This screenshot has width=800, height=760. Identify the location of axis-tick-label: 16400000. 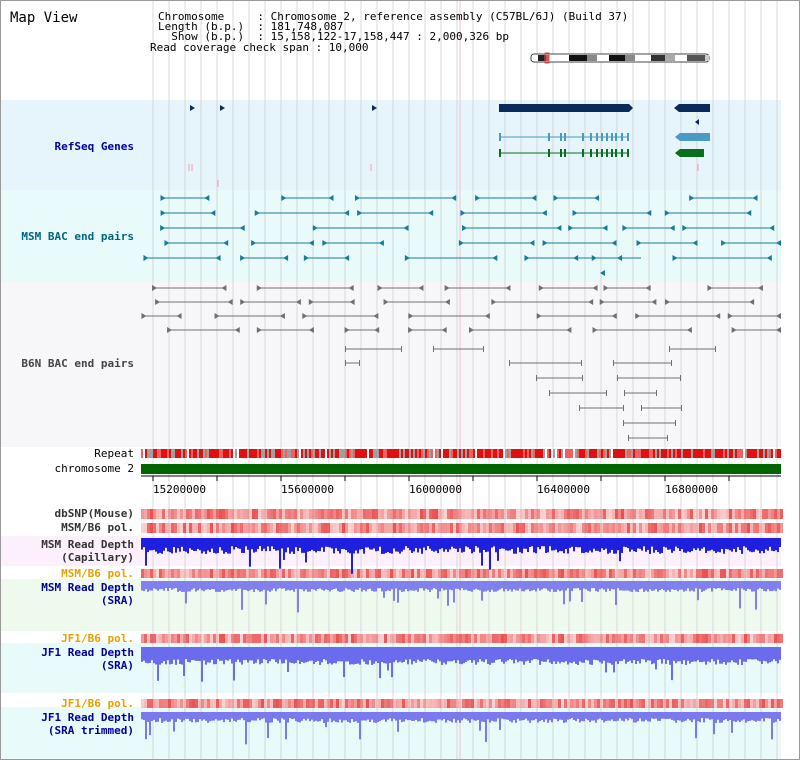
(563, 489).